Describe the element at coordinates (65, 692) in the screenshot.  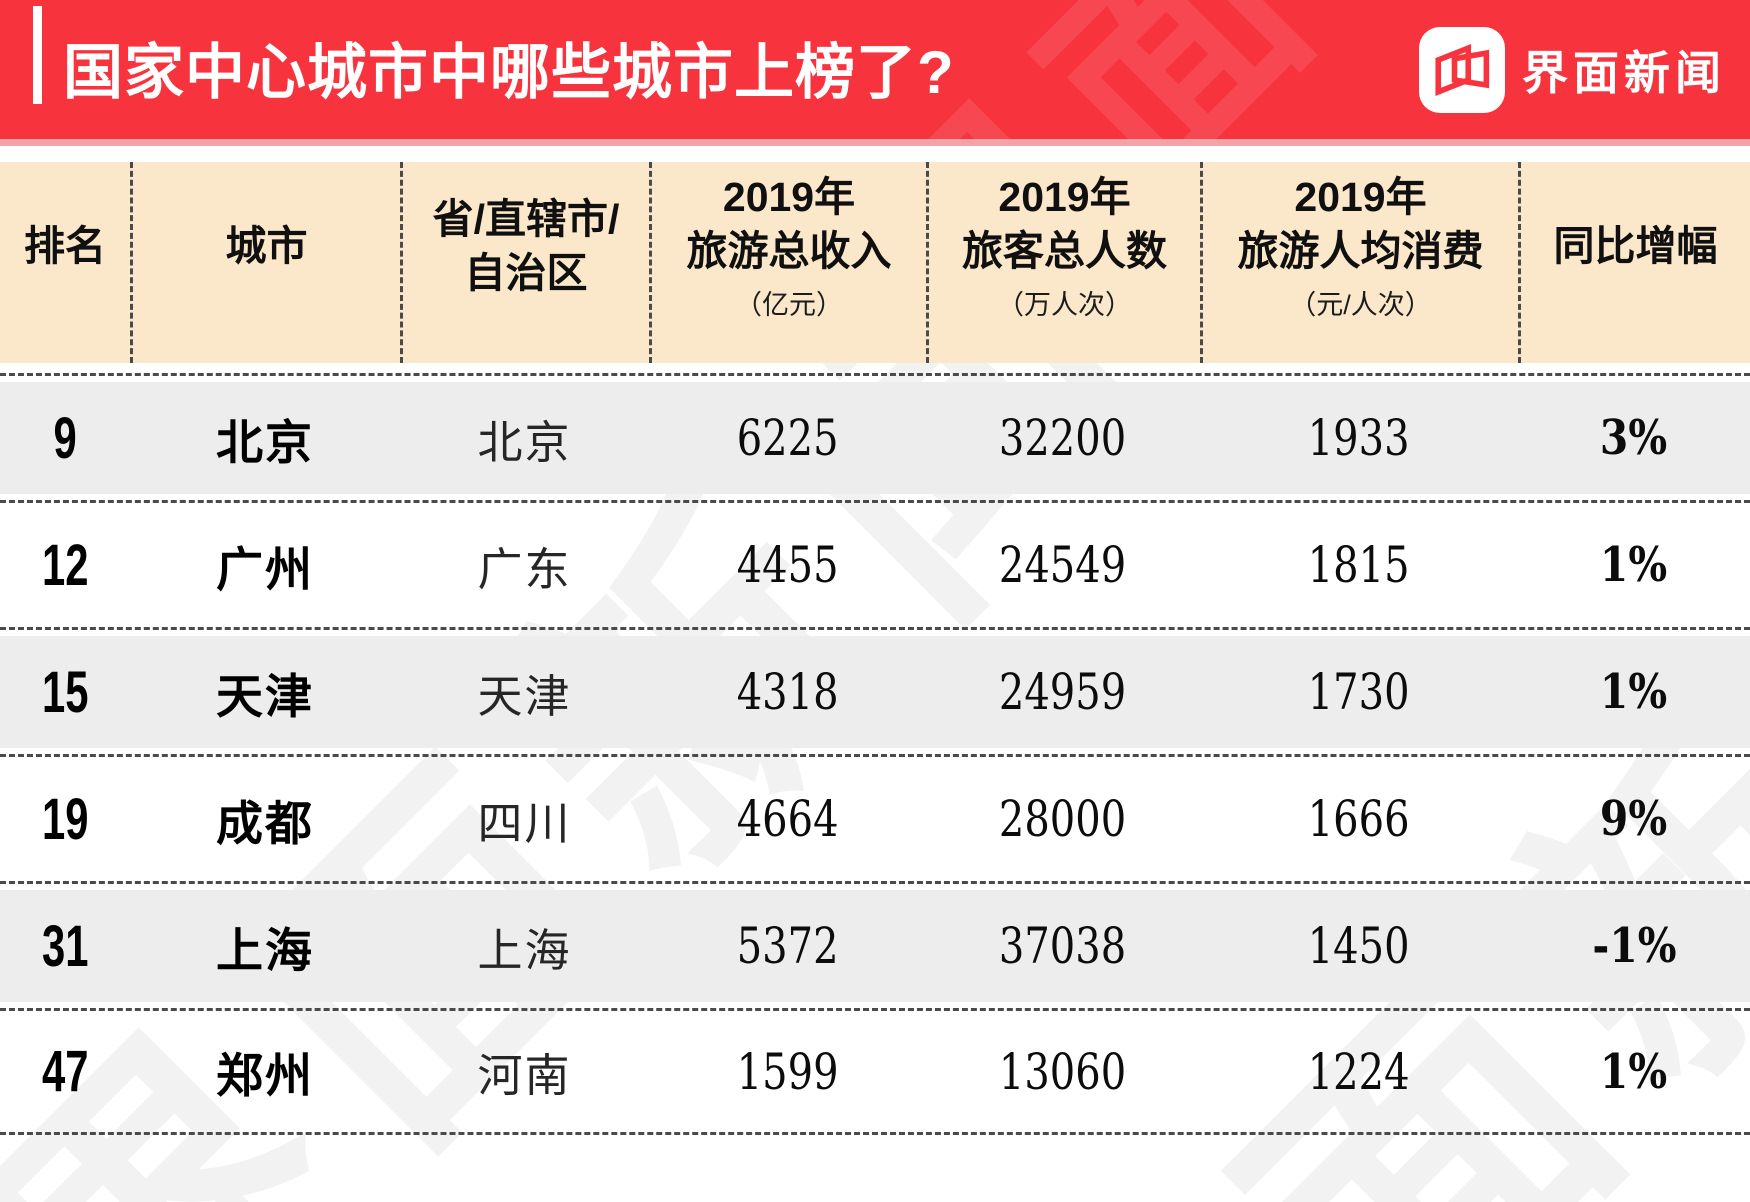
I see `cell-rank: 15` at that location.